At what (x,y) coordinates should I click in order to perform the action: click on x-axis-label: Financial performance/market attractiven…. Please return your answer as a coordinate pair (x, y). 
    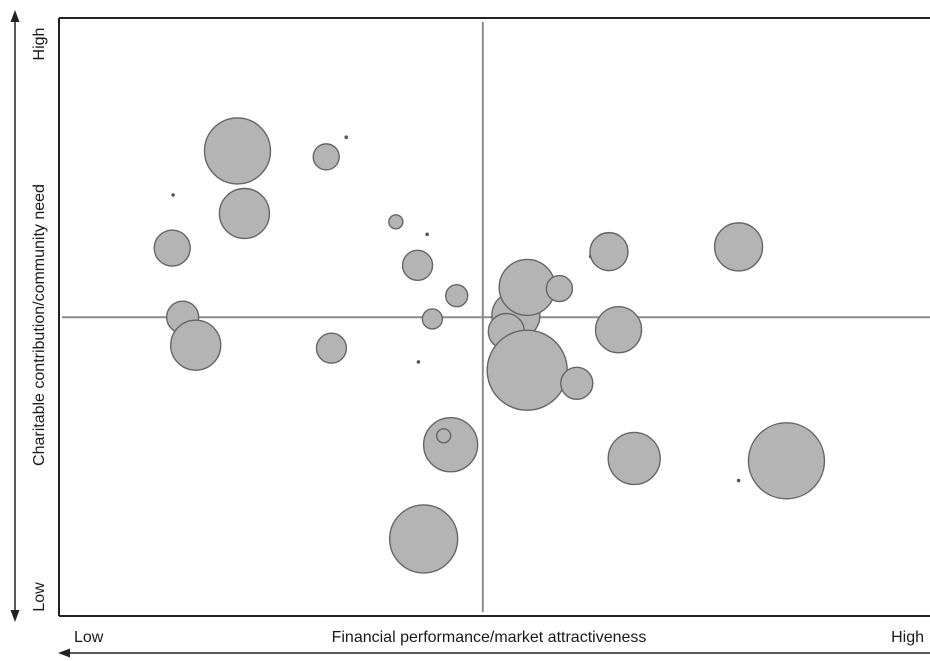
    Looking at the image, I should click on (489, 637).